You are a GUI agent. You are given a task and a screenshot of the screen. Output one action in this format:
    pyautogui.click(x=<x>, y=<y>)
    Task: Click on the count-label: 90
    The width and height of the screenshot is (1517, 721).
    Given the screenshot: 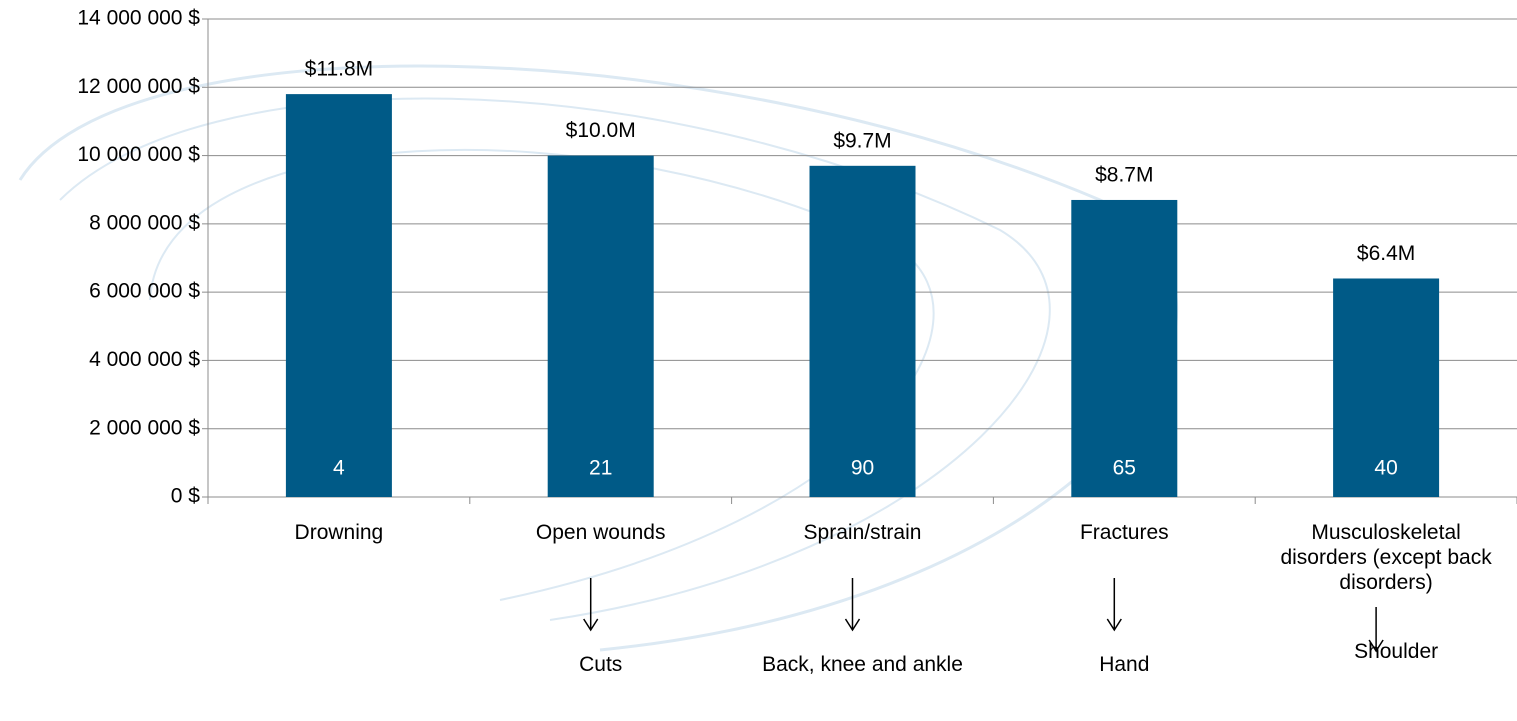 What is the action you would take?
    pyautogui.click(x=862, y=468)
    